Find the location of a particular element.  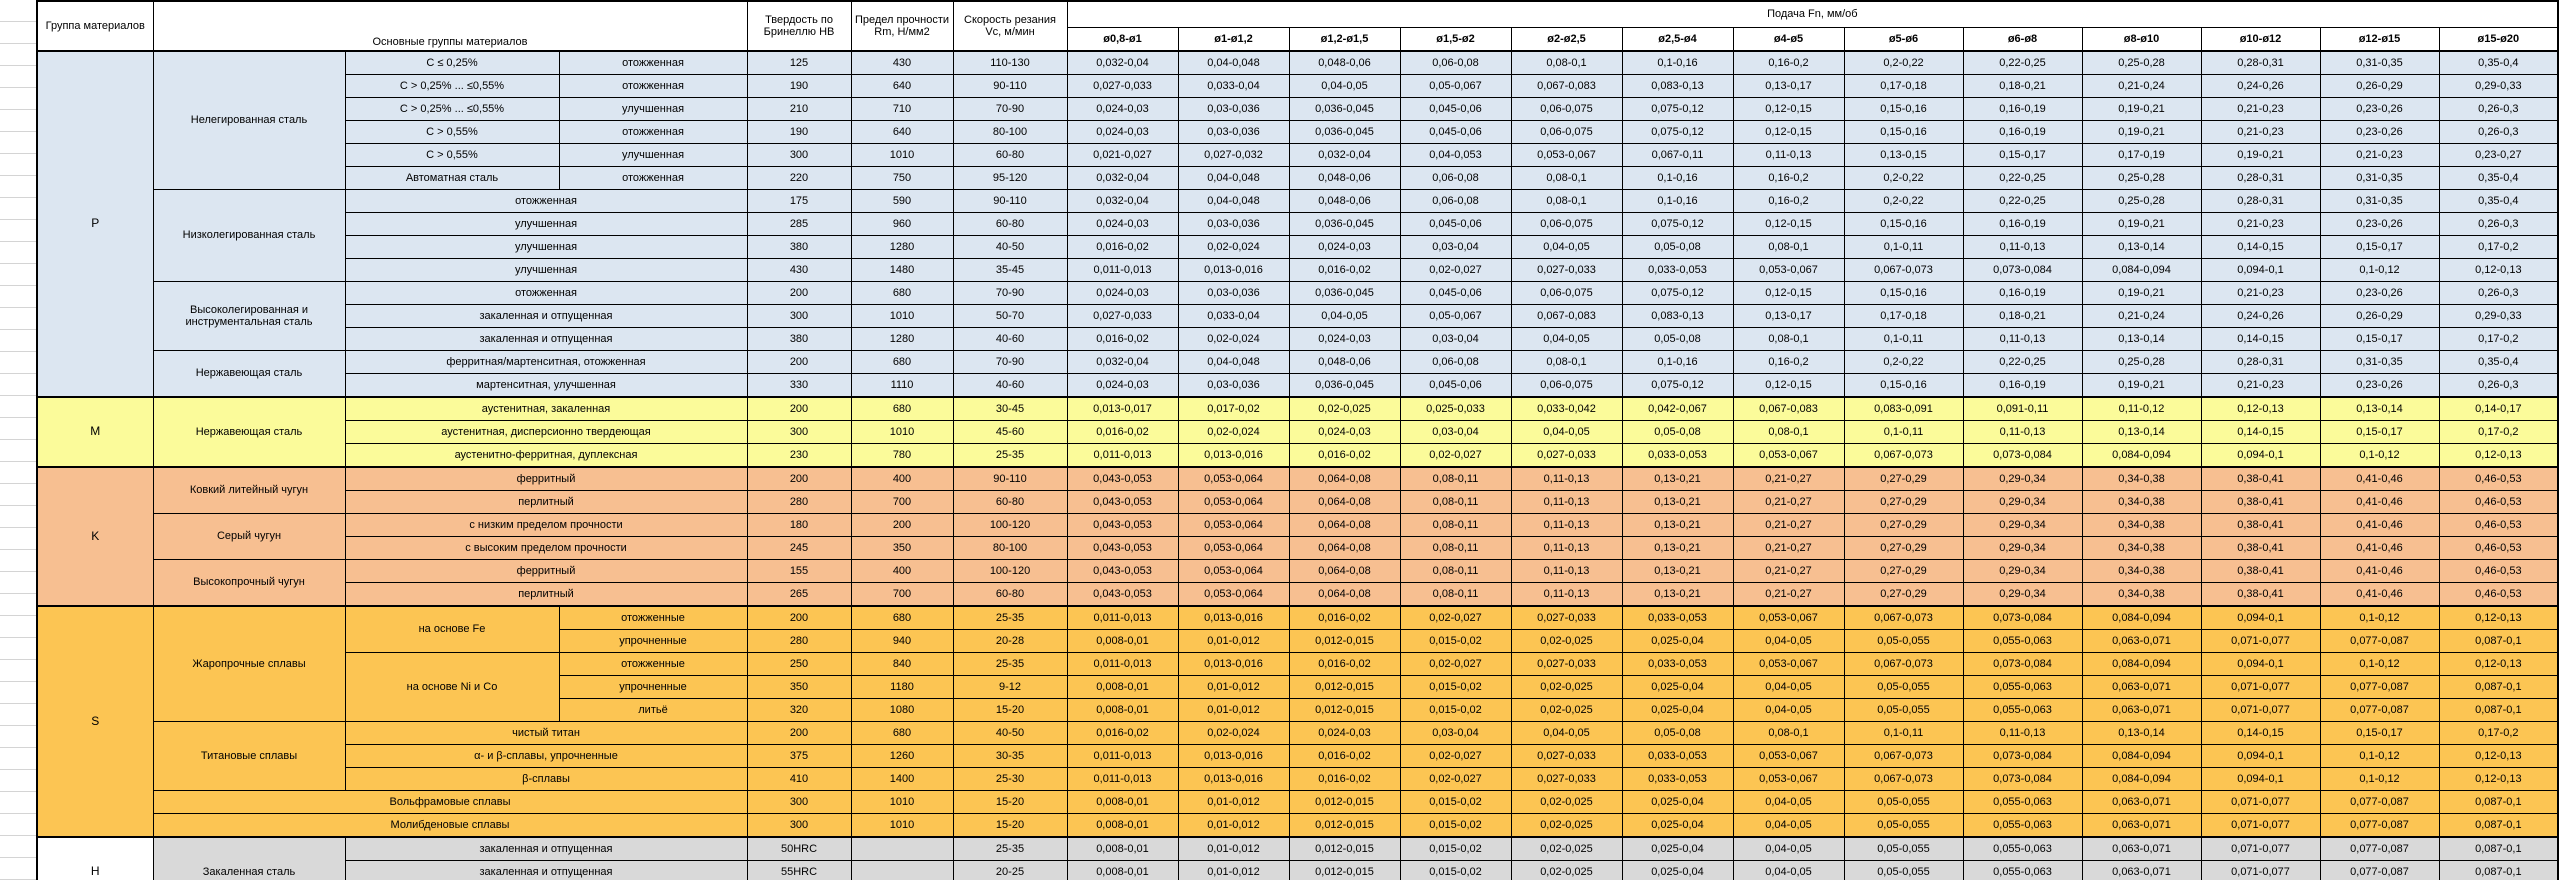

hardness-cell: 190 is located at coordinates (799, 86).